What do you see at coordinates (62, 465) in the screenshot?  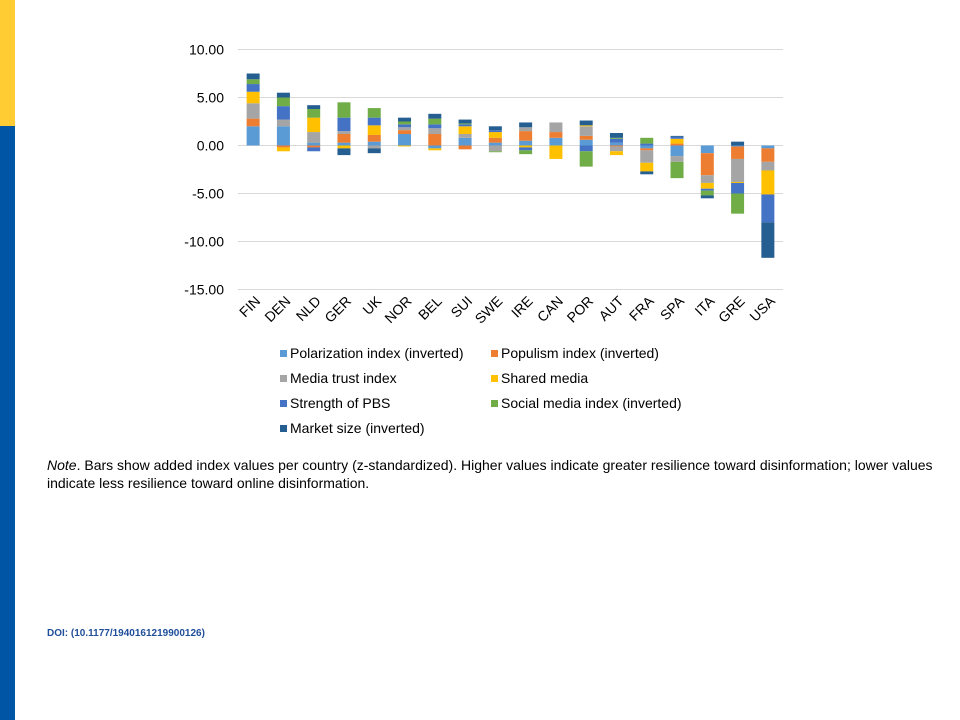 I see `note-label: Note` at bounding box center [62, 465].